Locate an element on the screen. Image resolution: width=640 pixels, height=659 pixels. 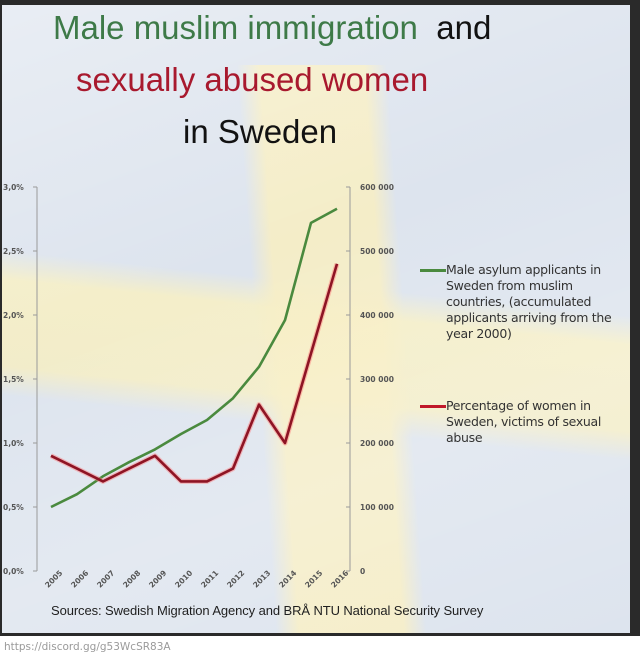
x-axis-tick-label: 2009 is located at coordinates (157, 578).